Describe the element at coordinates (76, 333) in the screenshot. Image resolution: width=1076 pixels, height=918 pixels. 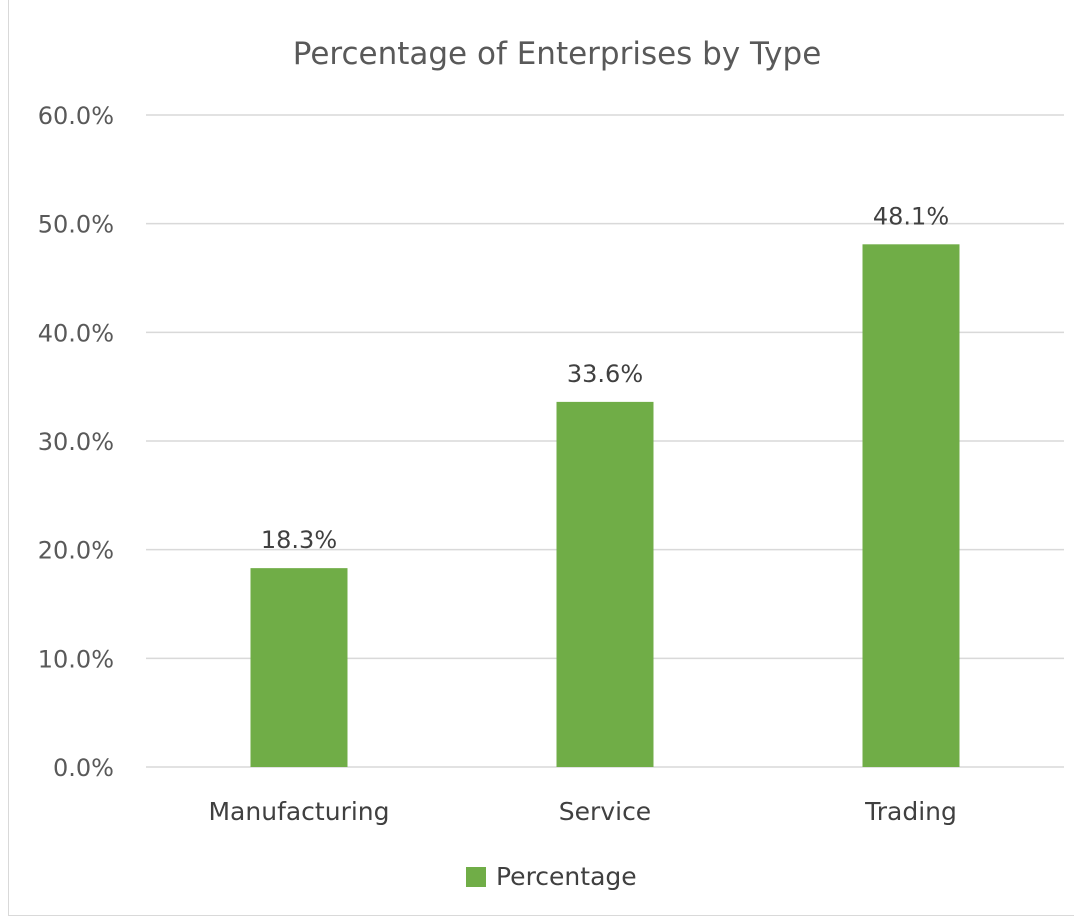
I see `y-tick-label: 40.0%` at that location.